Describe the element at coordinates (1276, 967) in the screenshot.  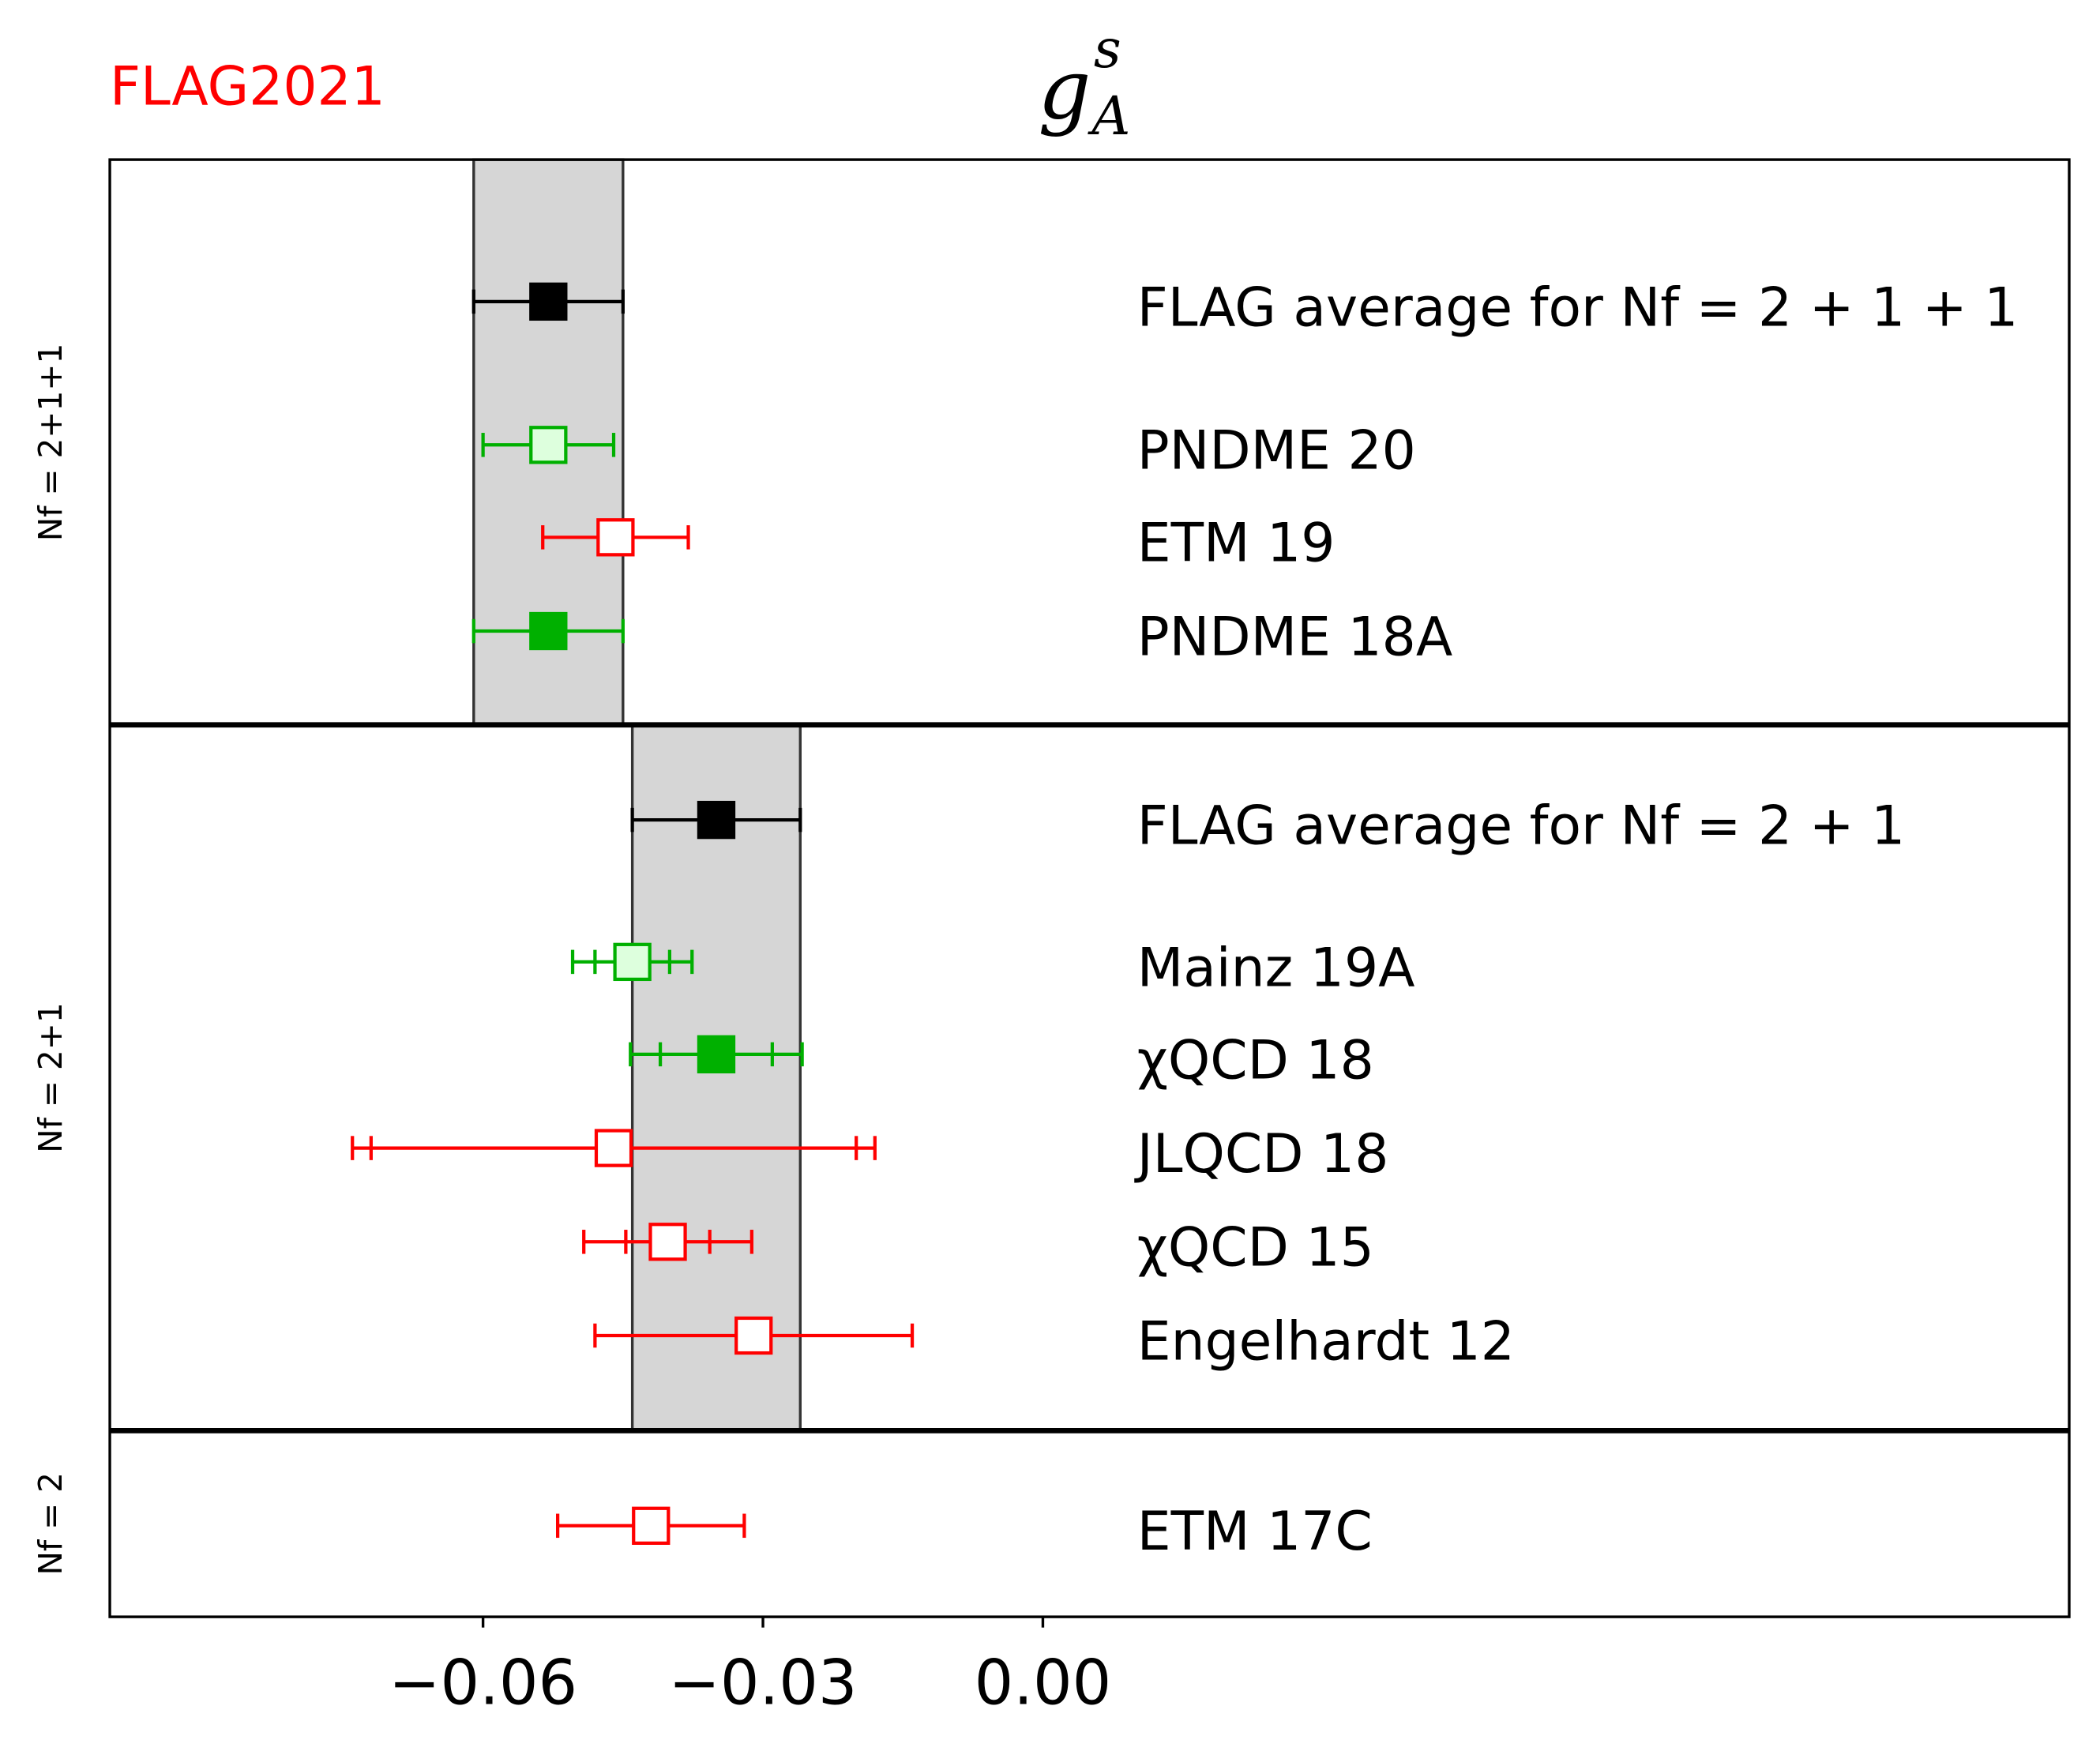
I see `row-label: Mainz 19A` at that location.